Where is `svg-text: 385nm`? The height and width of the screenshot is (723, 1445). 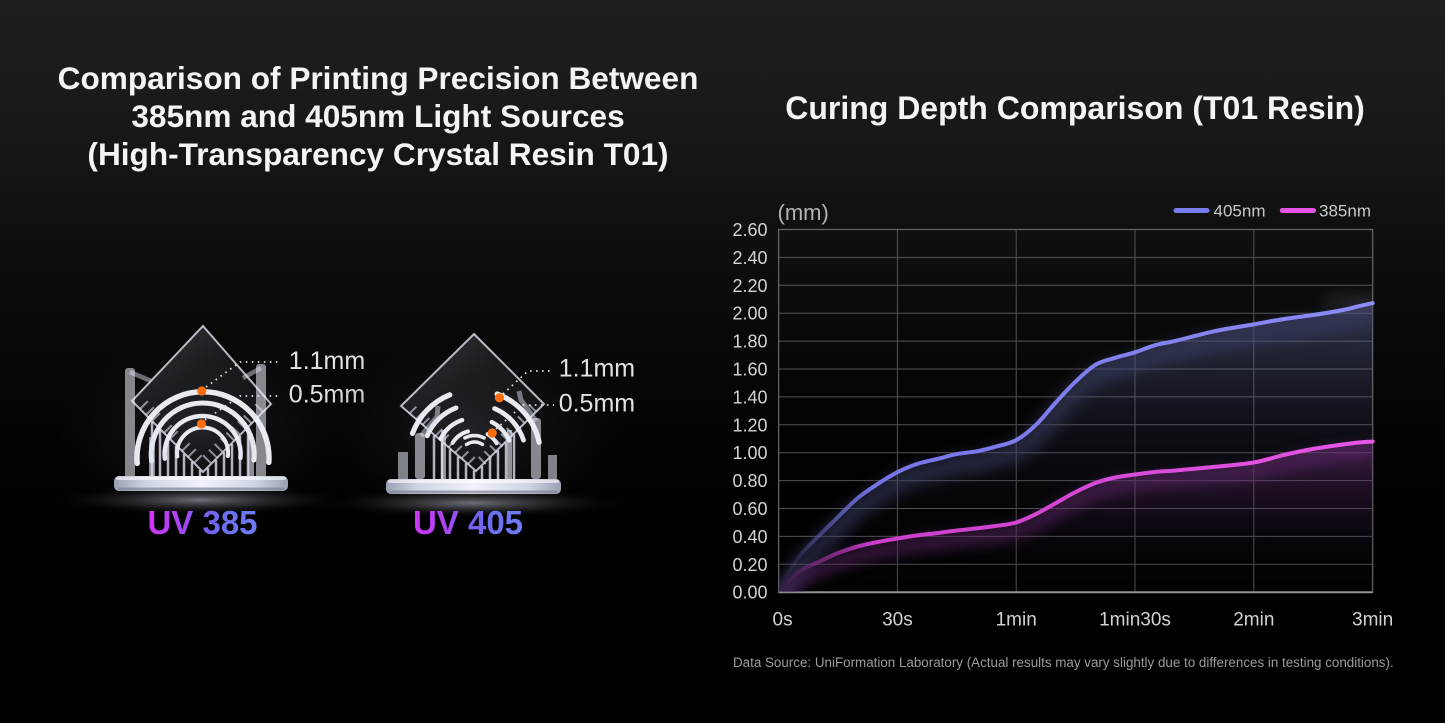
svg-text: 385nm is located at coordinates (1345, 211).